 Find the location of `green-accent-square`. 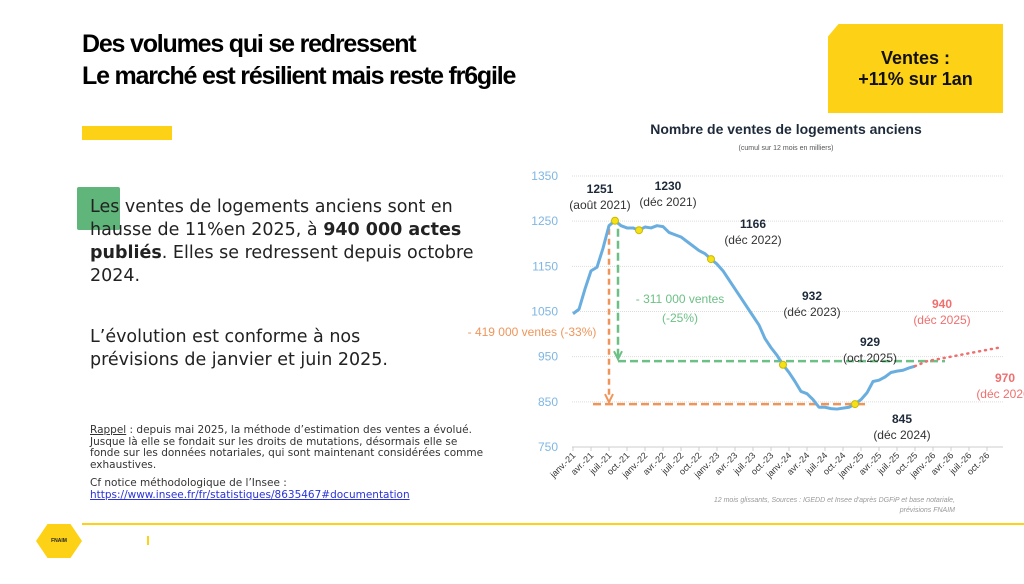

green-accent-square is located at coordinates (98, 208).